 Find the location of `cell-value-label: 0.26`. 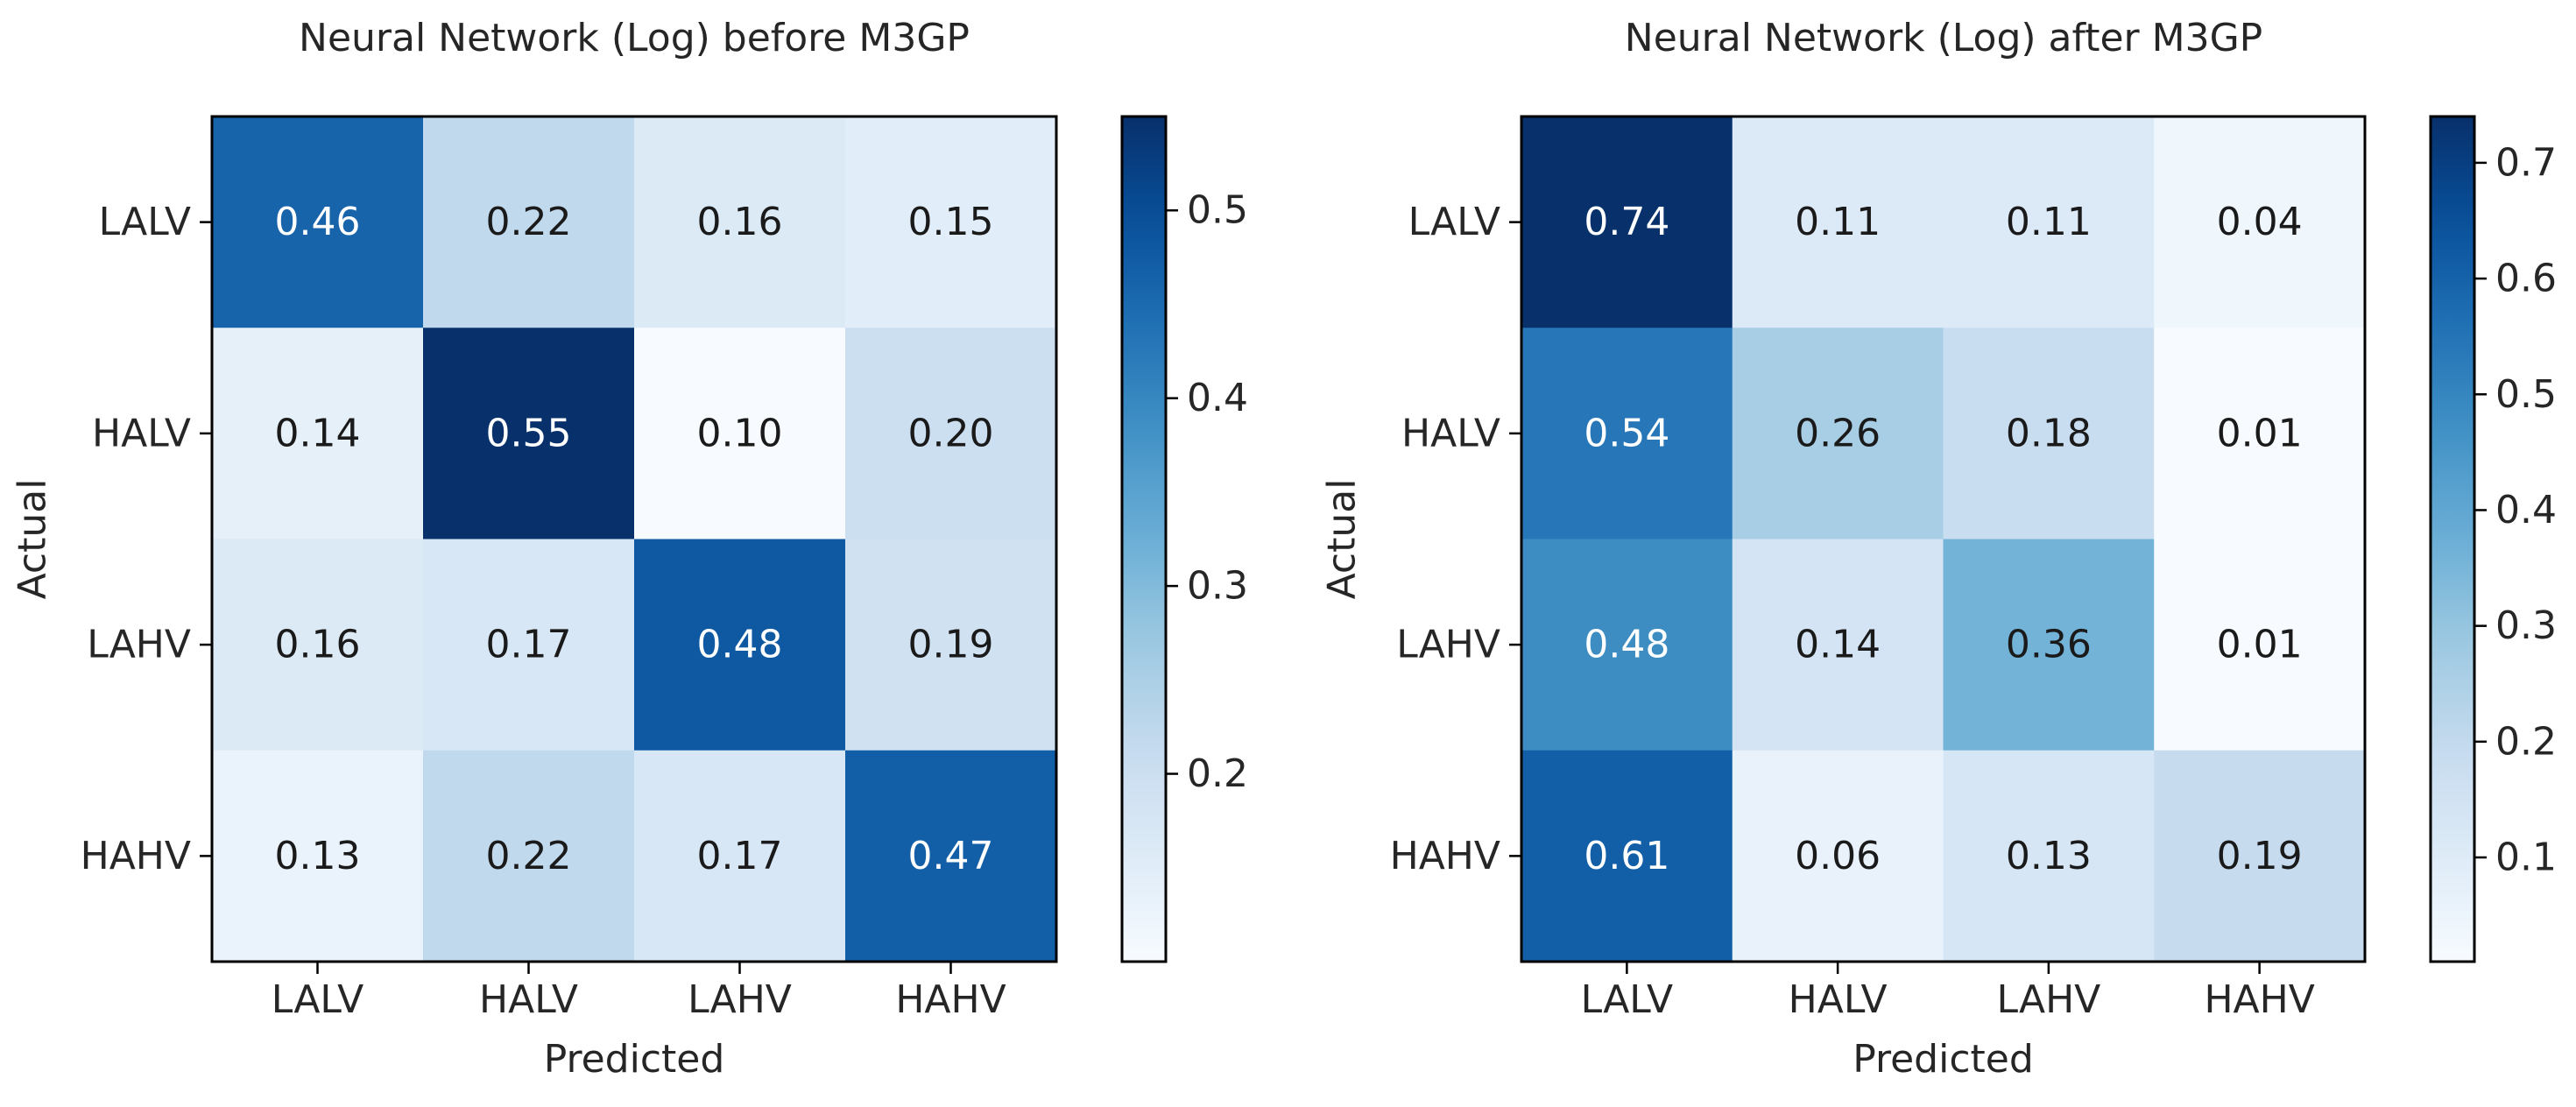

cell-value-label: 0.26 is located at coordinates (1838, 433).